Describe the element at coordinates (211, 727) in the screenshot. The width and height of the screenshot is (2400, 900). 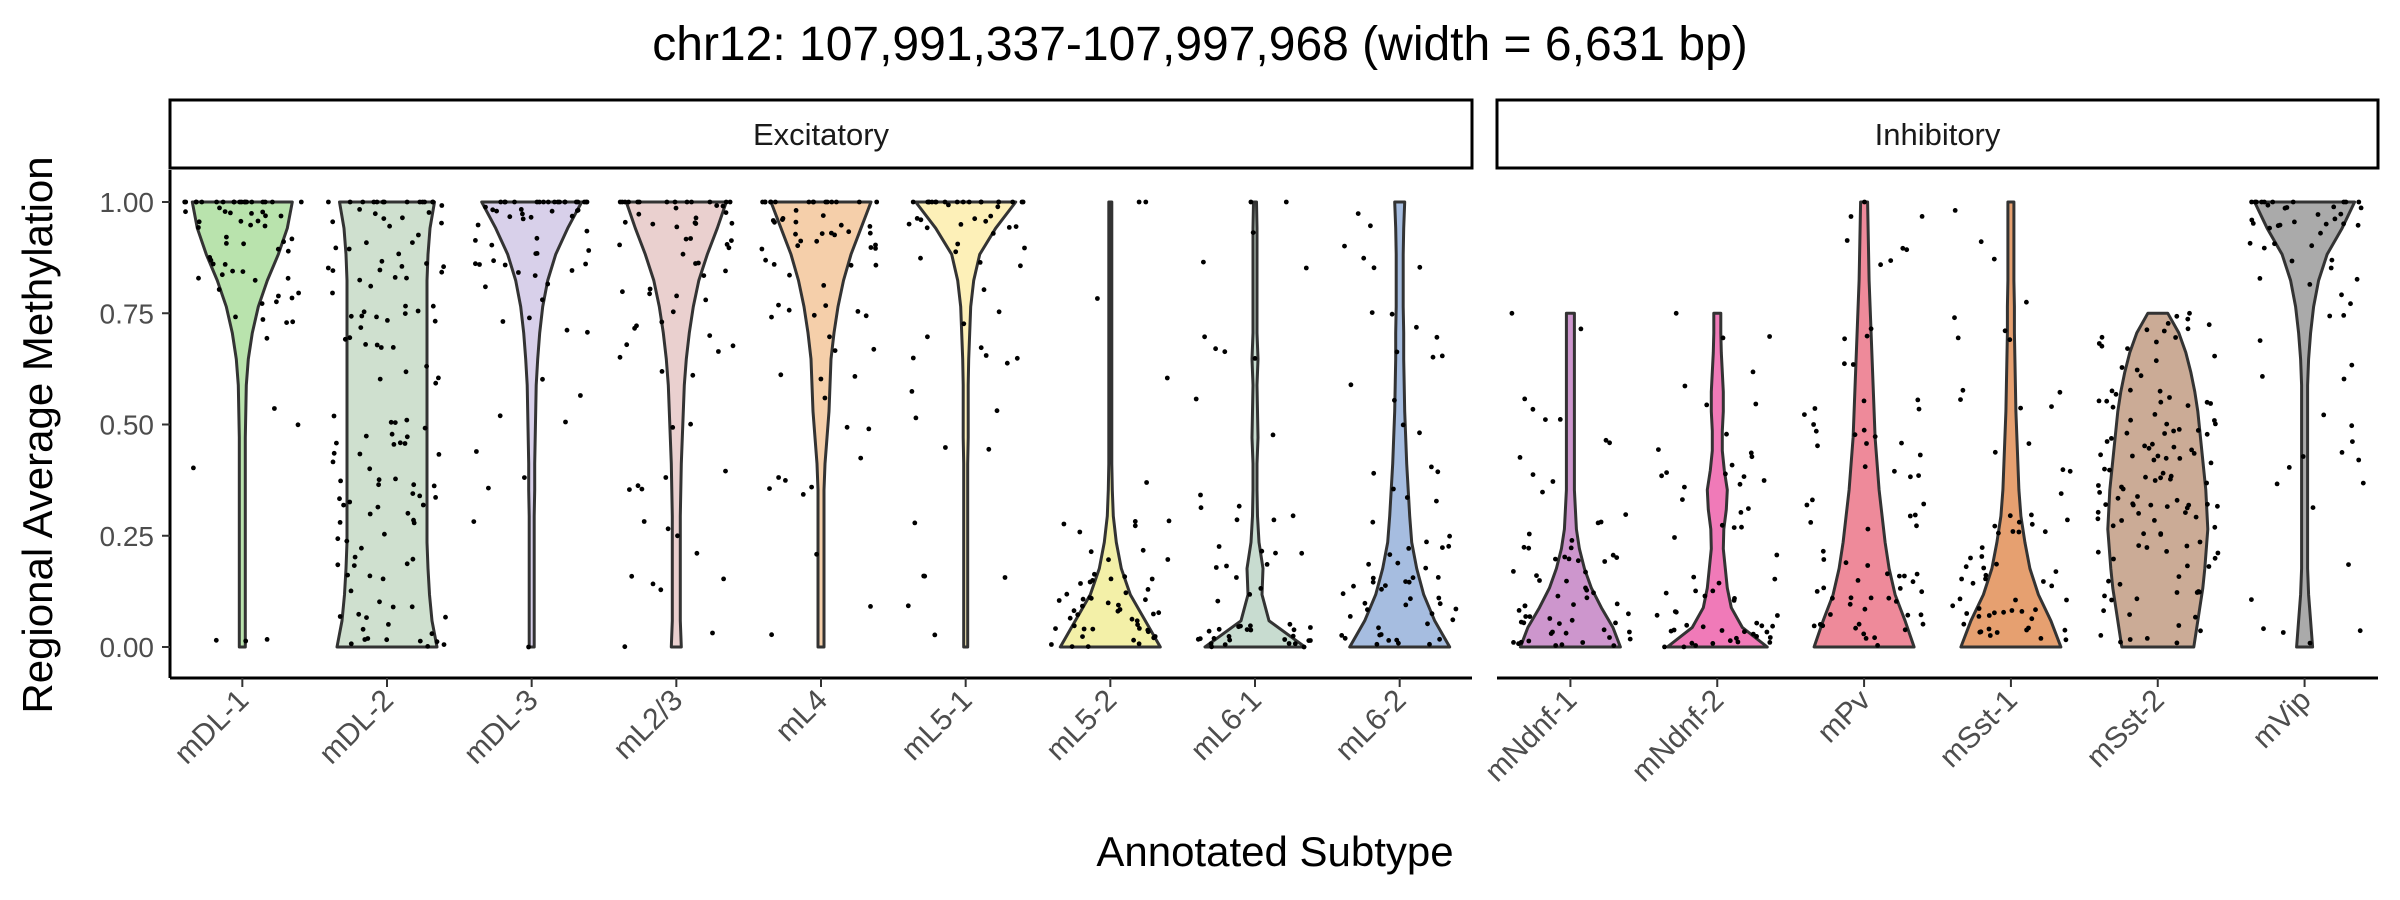
I see `x-tick-label: mDL-1` at that location.